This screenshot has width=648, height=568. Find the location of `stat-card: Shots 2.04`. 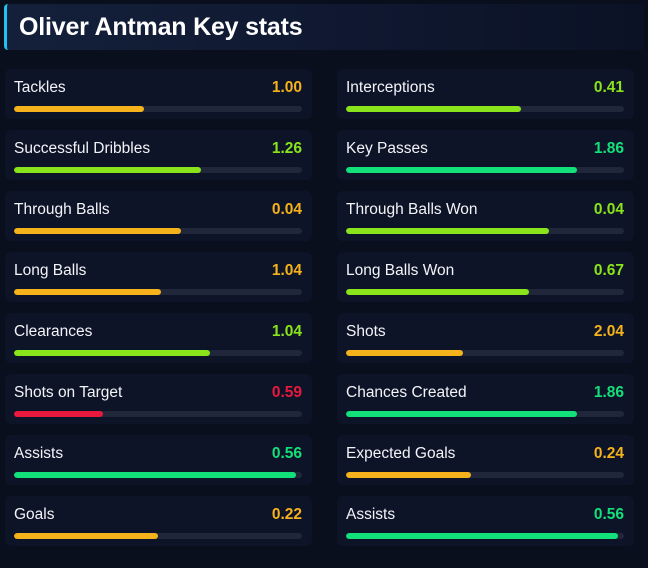

stat-card: Shots 2.04 is located at coordinates (485, 338).